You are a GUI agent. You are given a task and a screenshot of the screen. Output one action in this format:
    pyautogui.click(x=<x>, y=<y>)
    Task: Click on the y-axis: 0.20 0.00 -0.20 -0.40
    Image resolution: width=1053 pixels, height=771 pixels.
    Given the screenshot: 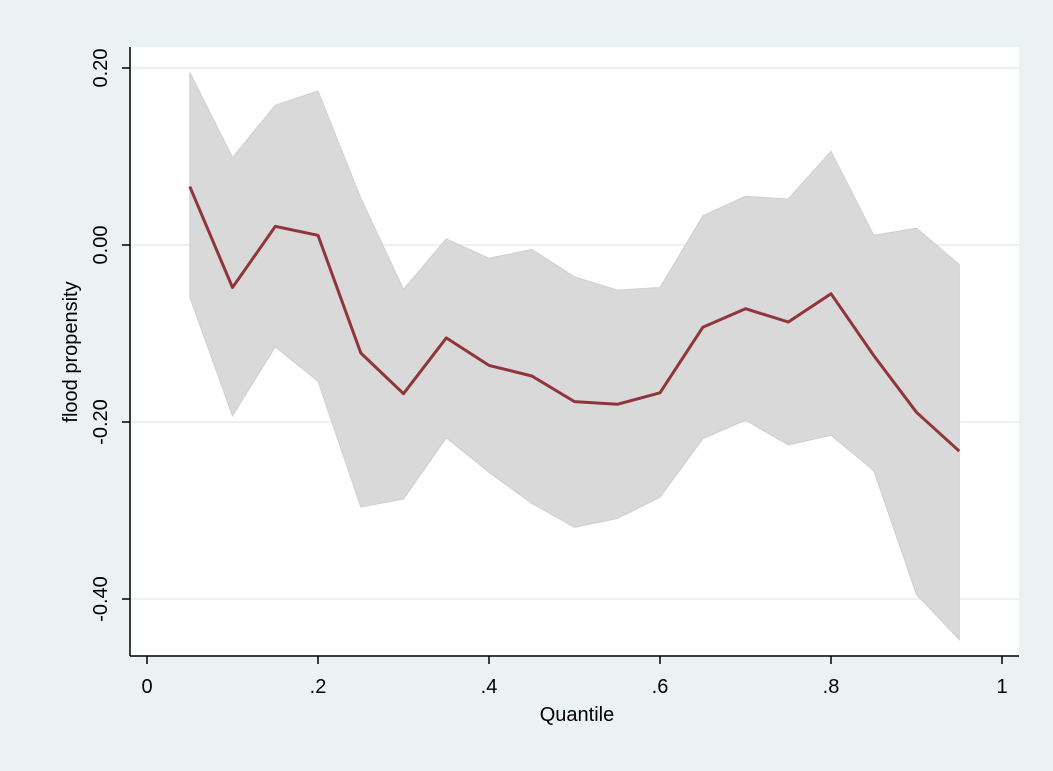 What is the action you would take?
    pyautogui.click(x=110, y=351)
    